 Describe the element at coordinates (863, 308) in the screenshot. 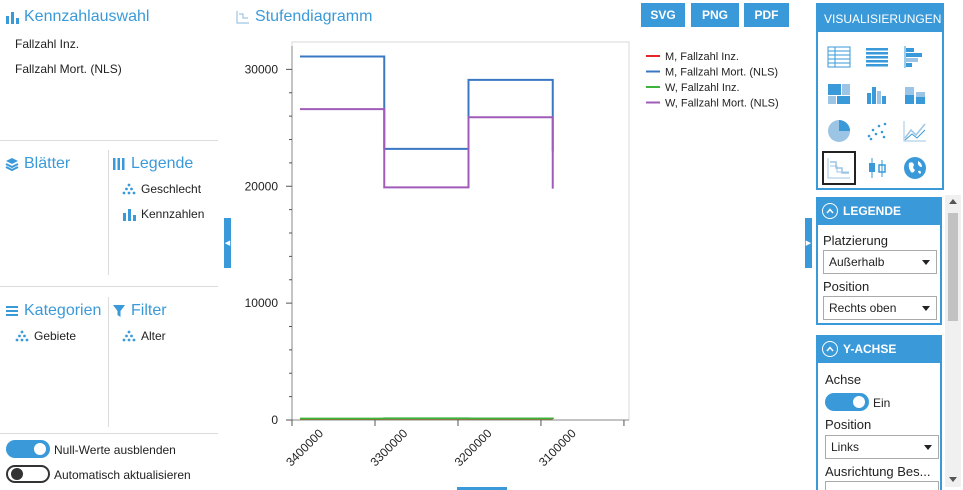

I see `legende-position-value: Rechts oben` at that location.